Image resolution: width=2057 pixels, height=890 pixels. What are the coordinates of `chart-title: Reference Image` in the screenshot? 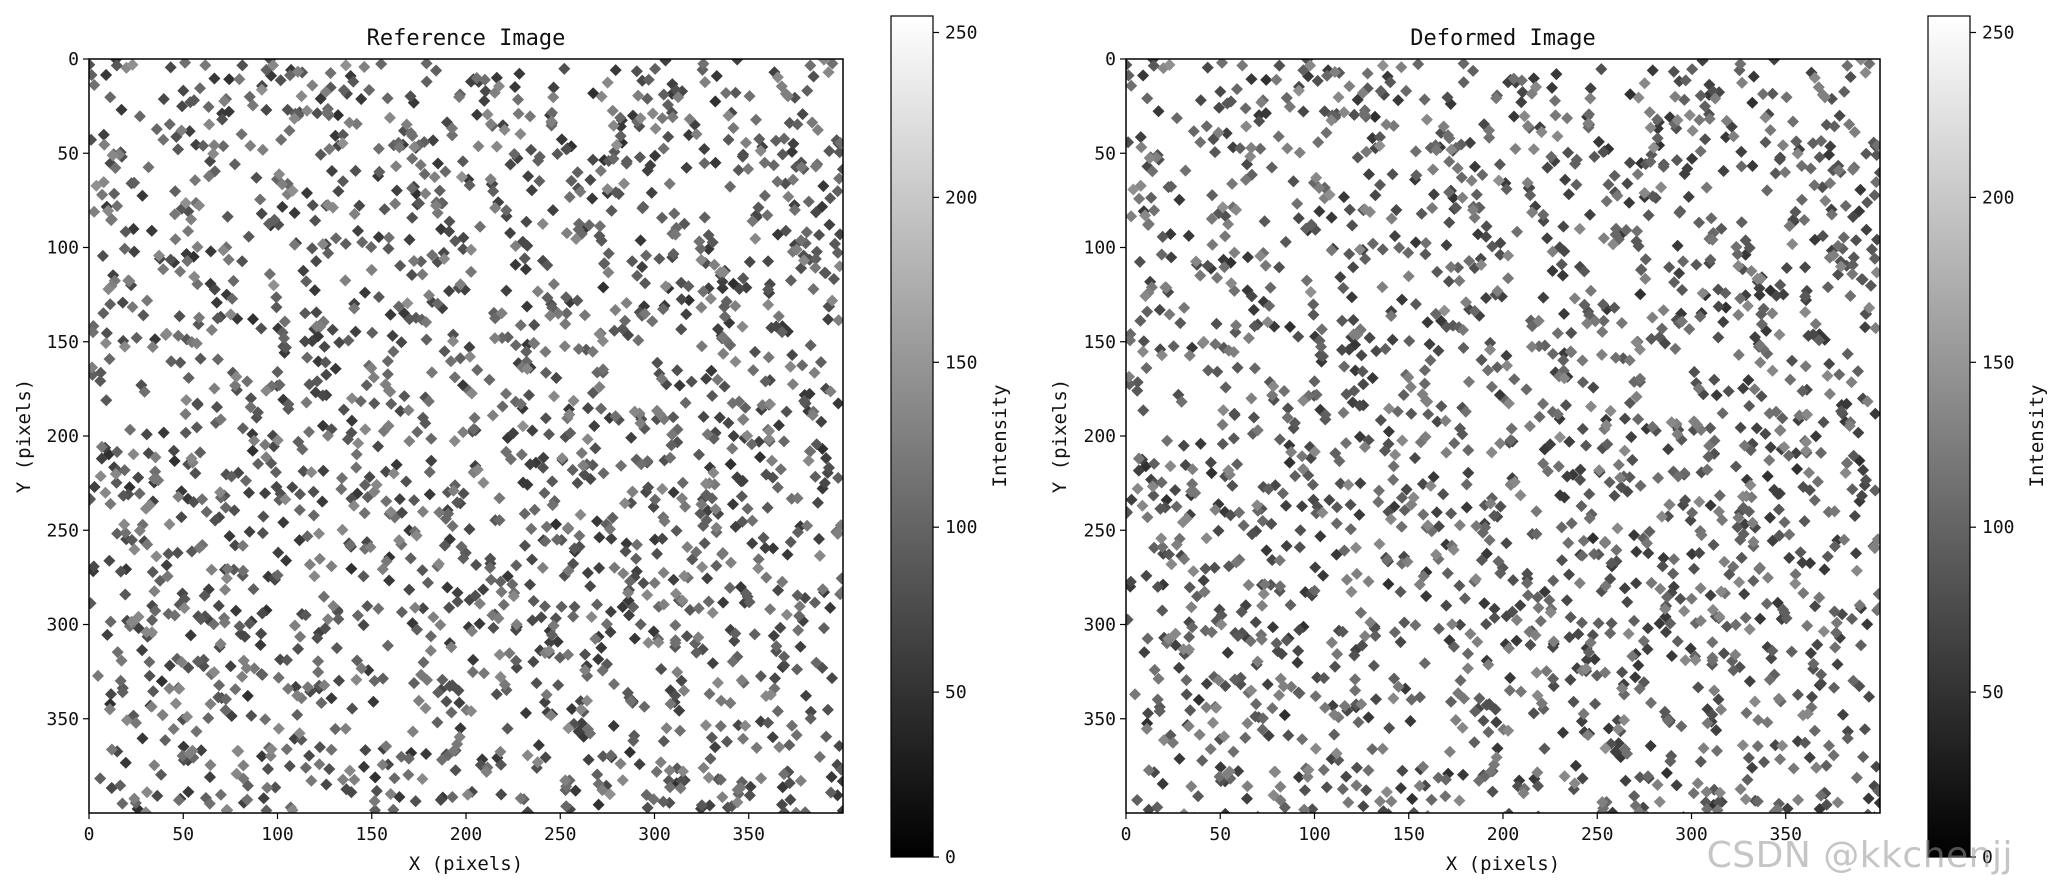 It's located at (466, 38).